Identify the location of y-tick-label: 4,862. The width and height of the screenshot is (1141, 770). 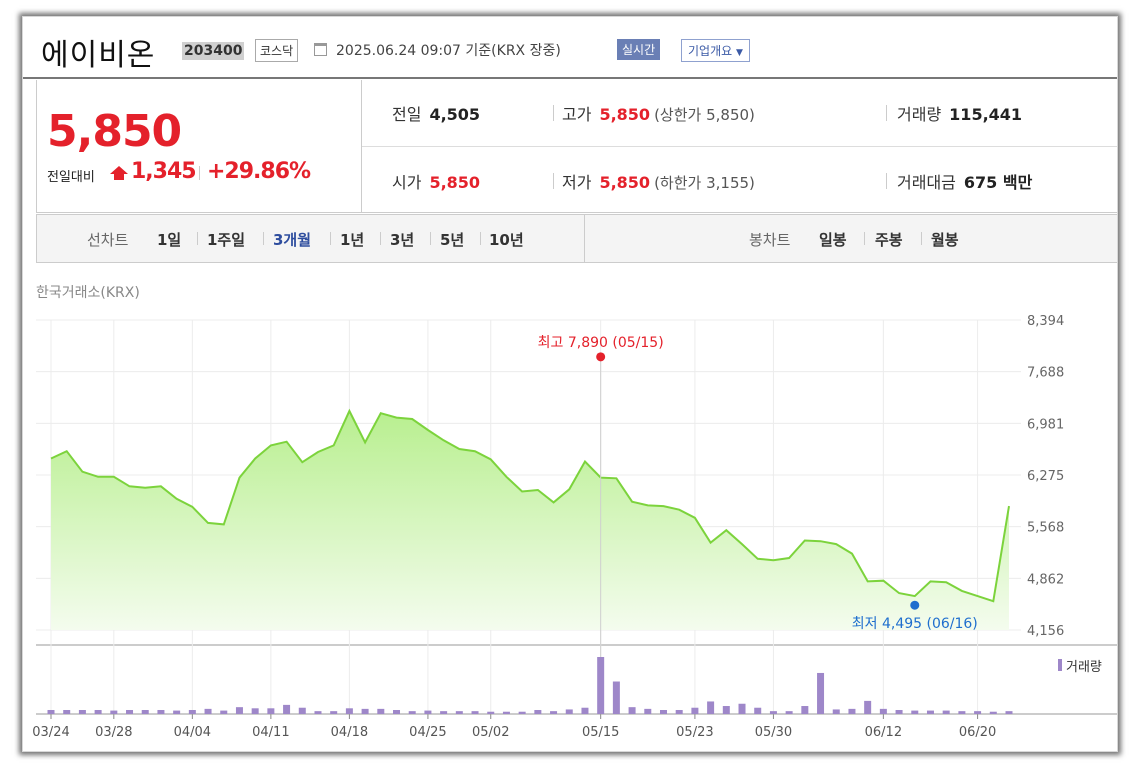
(1045, 579).